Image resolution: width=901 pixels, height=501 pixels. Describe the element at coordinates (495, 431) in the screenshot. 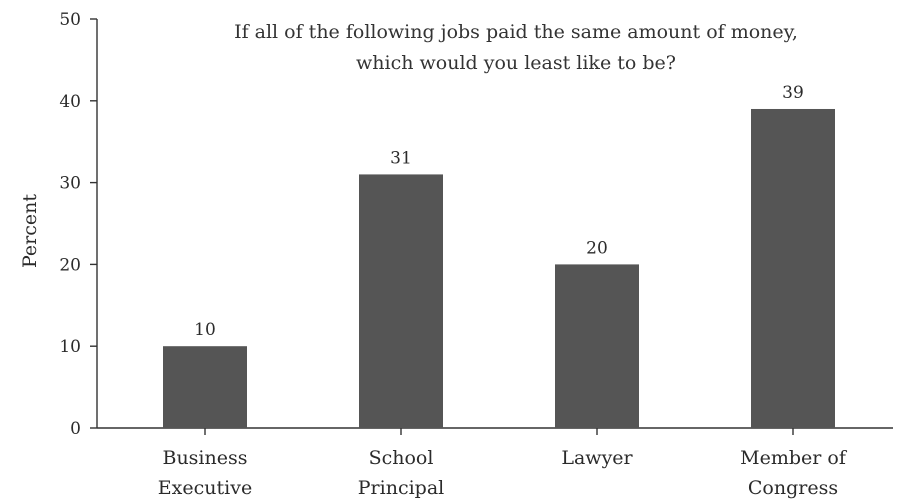

I see `x-axis` at that location.